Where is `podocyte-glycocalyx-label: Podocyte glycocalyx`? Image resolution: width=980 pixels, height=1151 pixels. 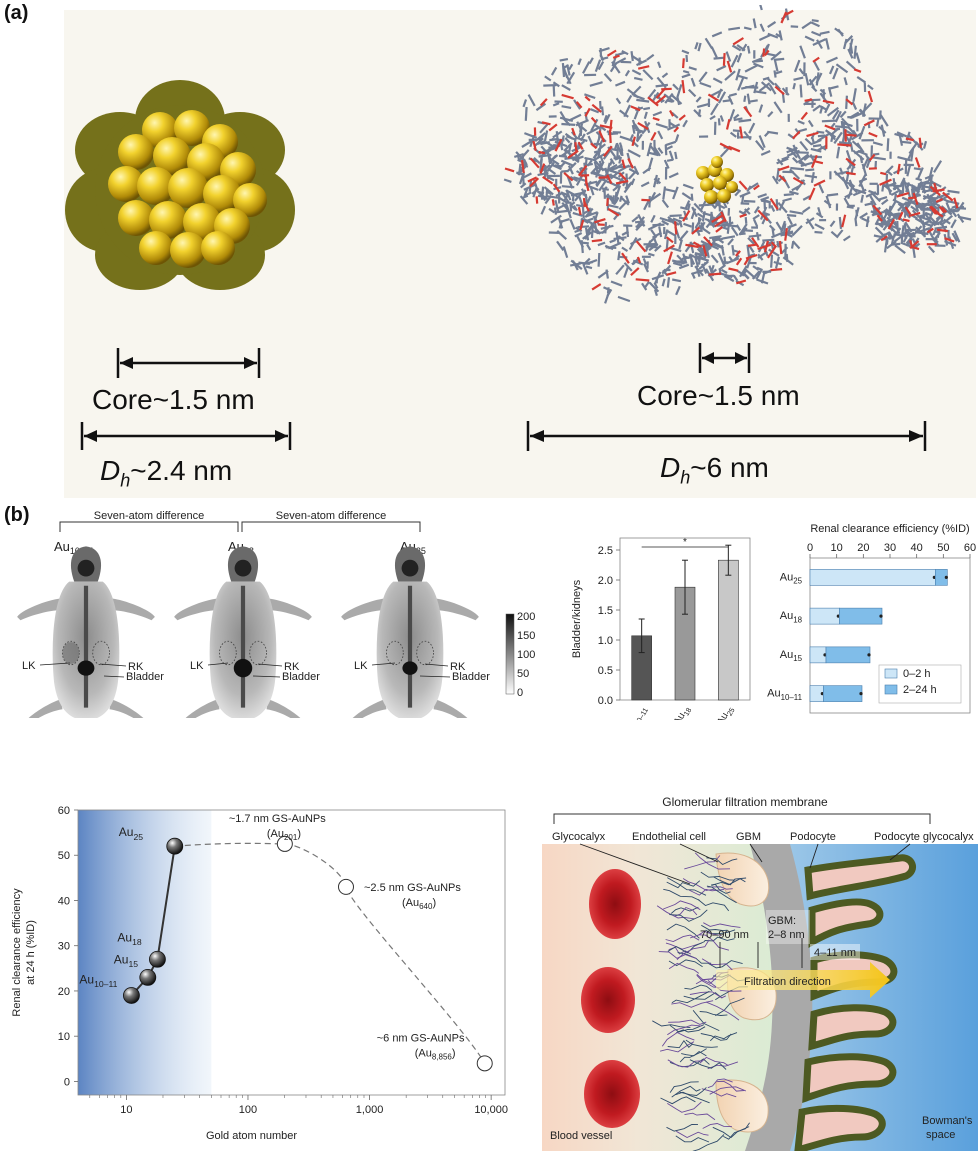
podocyte-glycocalyx-label: Podocyte glycocalyx is located at coordinates (924, 837).